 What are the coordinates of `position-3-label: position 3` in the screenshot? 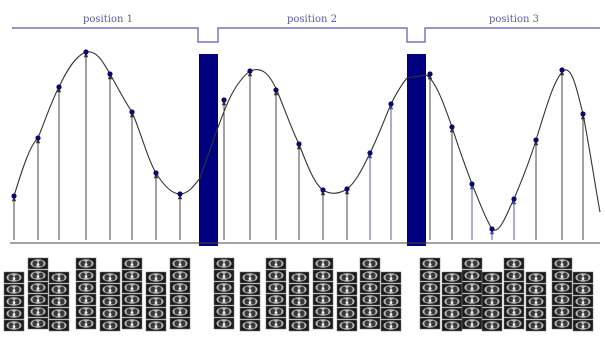 It's located at (514, 19).